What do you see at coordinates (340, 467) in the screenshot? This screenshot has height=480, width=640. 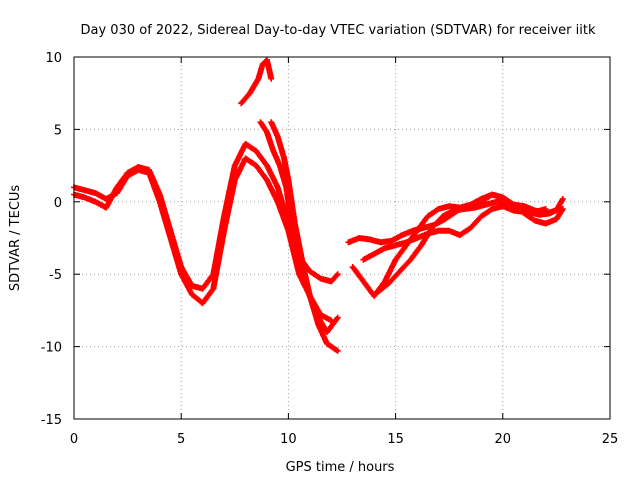 I see `x-axis-label: GPS time / hours` at bounding box center [340, 467].